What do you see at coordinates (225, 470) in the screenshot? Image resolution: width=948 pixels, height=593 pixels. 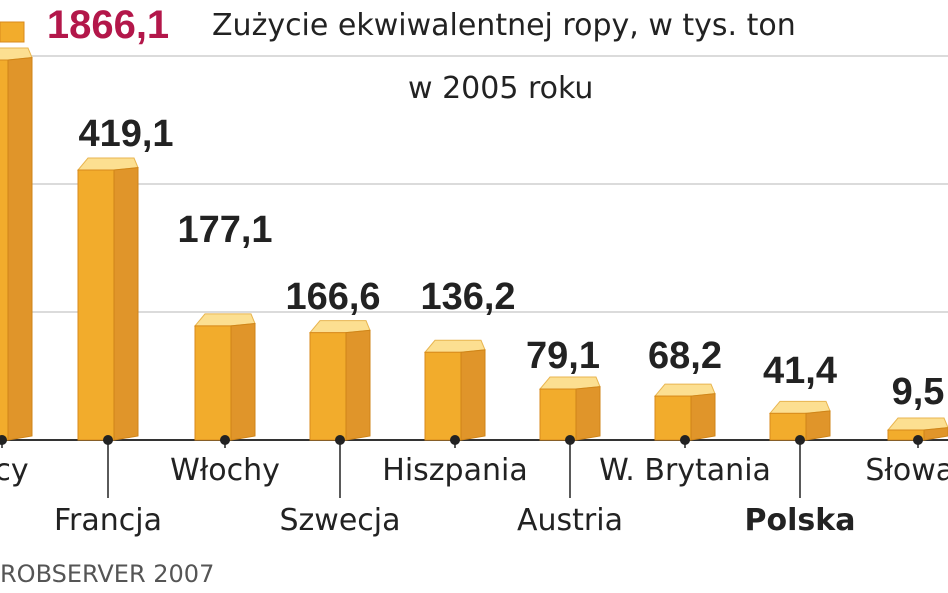 I see `category-label: Włochy` at bounding box center [225, 470].